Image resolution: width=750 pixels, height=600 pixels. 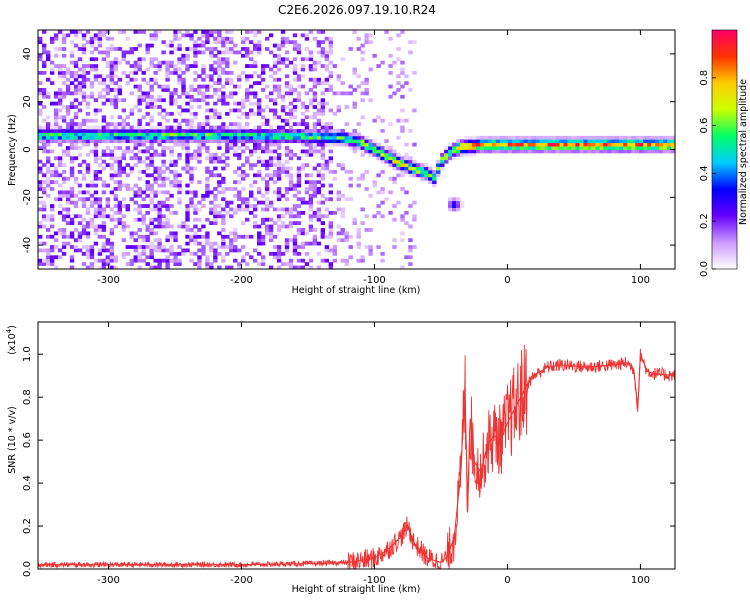 What do you see at coordinates (507, 580) in the screenshot?
I see `snr-x-tick-label: 0` at bounding box center [507, 580].